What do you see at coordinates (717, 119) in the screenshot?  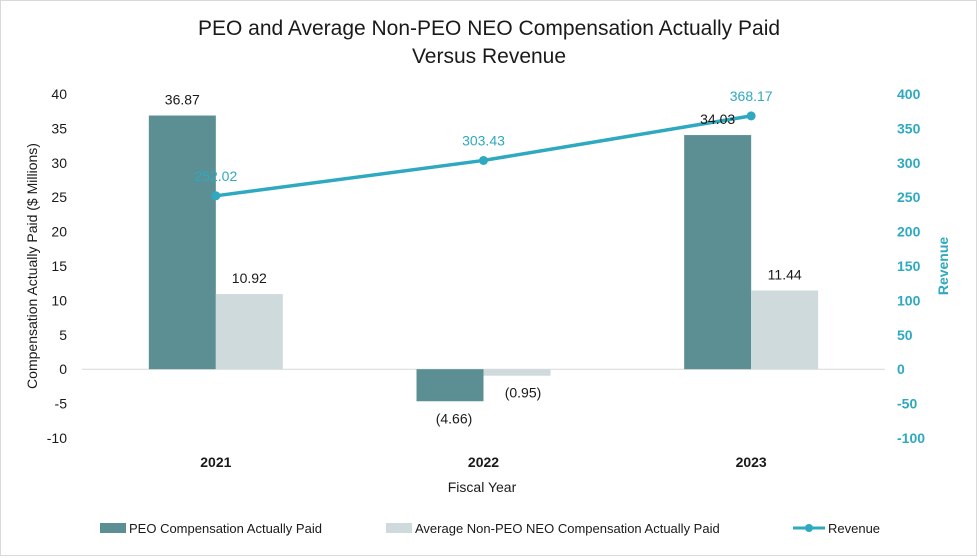 I see `bar-data-label: 34.03` at bounding box center [717, 119].